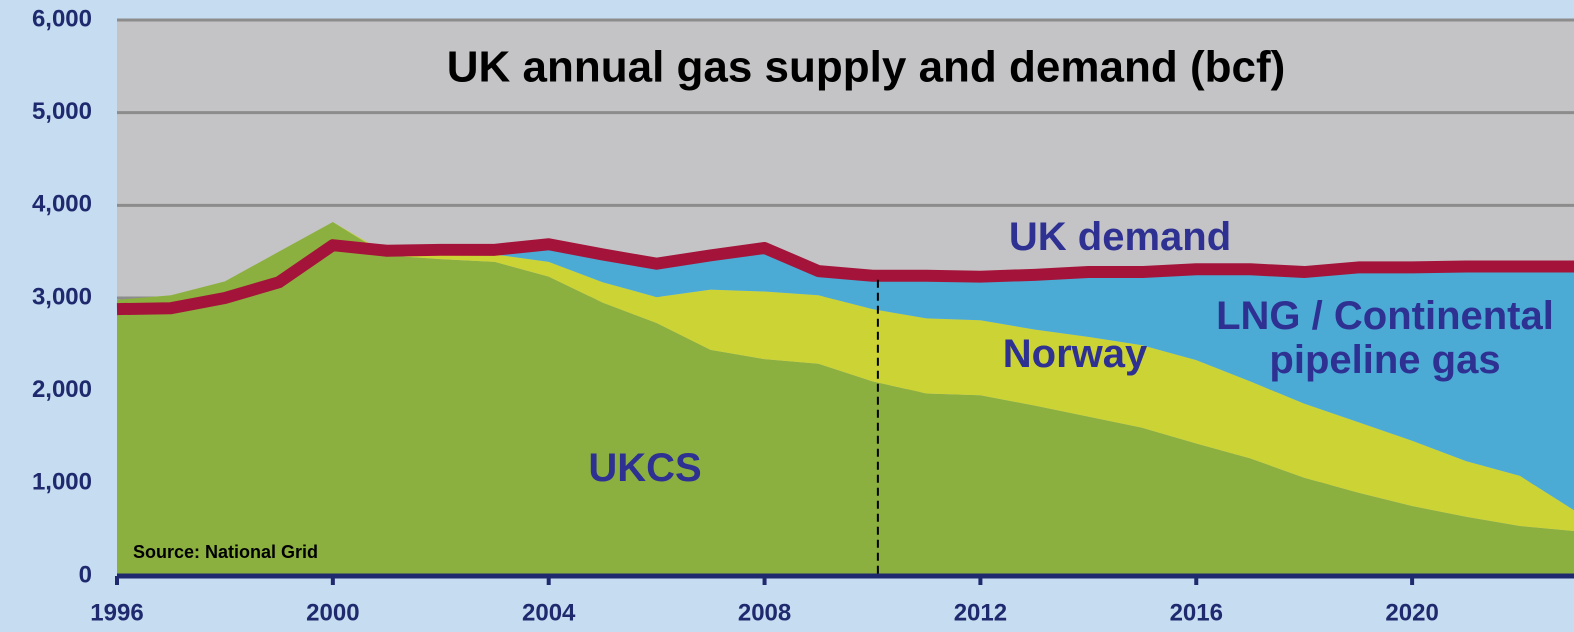 The image size is (1574, 632). Describe the element at coordinates (62, 482) in the screenshot. I see `y-tick-label: 1,000` at that location.